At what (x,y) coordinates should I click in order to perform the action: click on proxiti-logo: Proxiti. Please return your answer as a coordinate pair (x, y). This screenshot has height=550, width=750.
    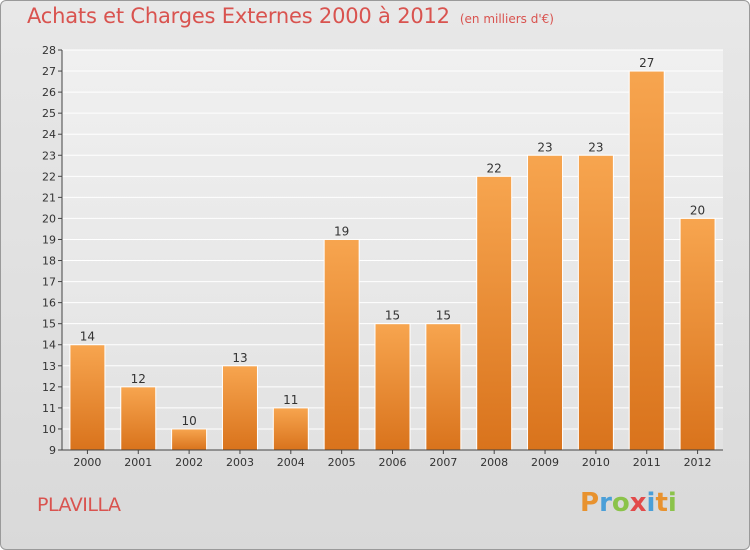
    Looking at the image, I should click on (628, 503).